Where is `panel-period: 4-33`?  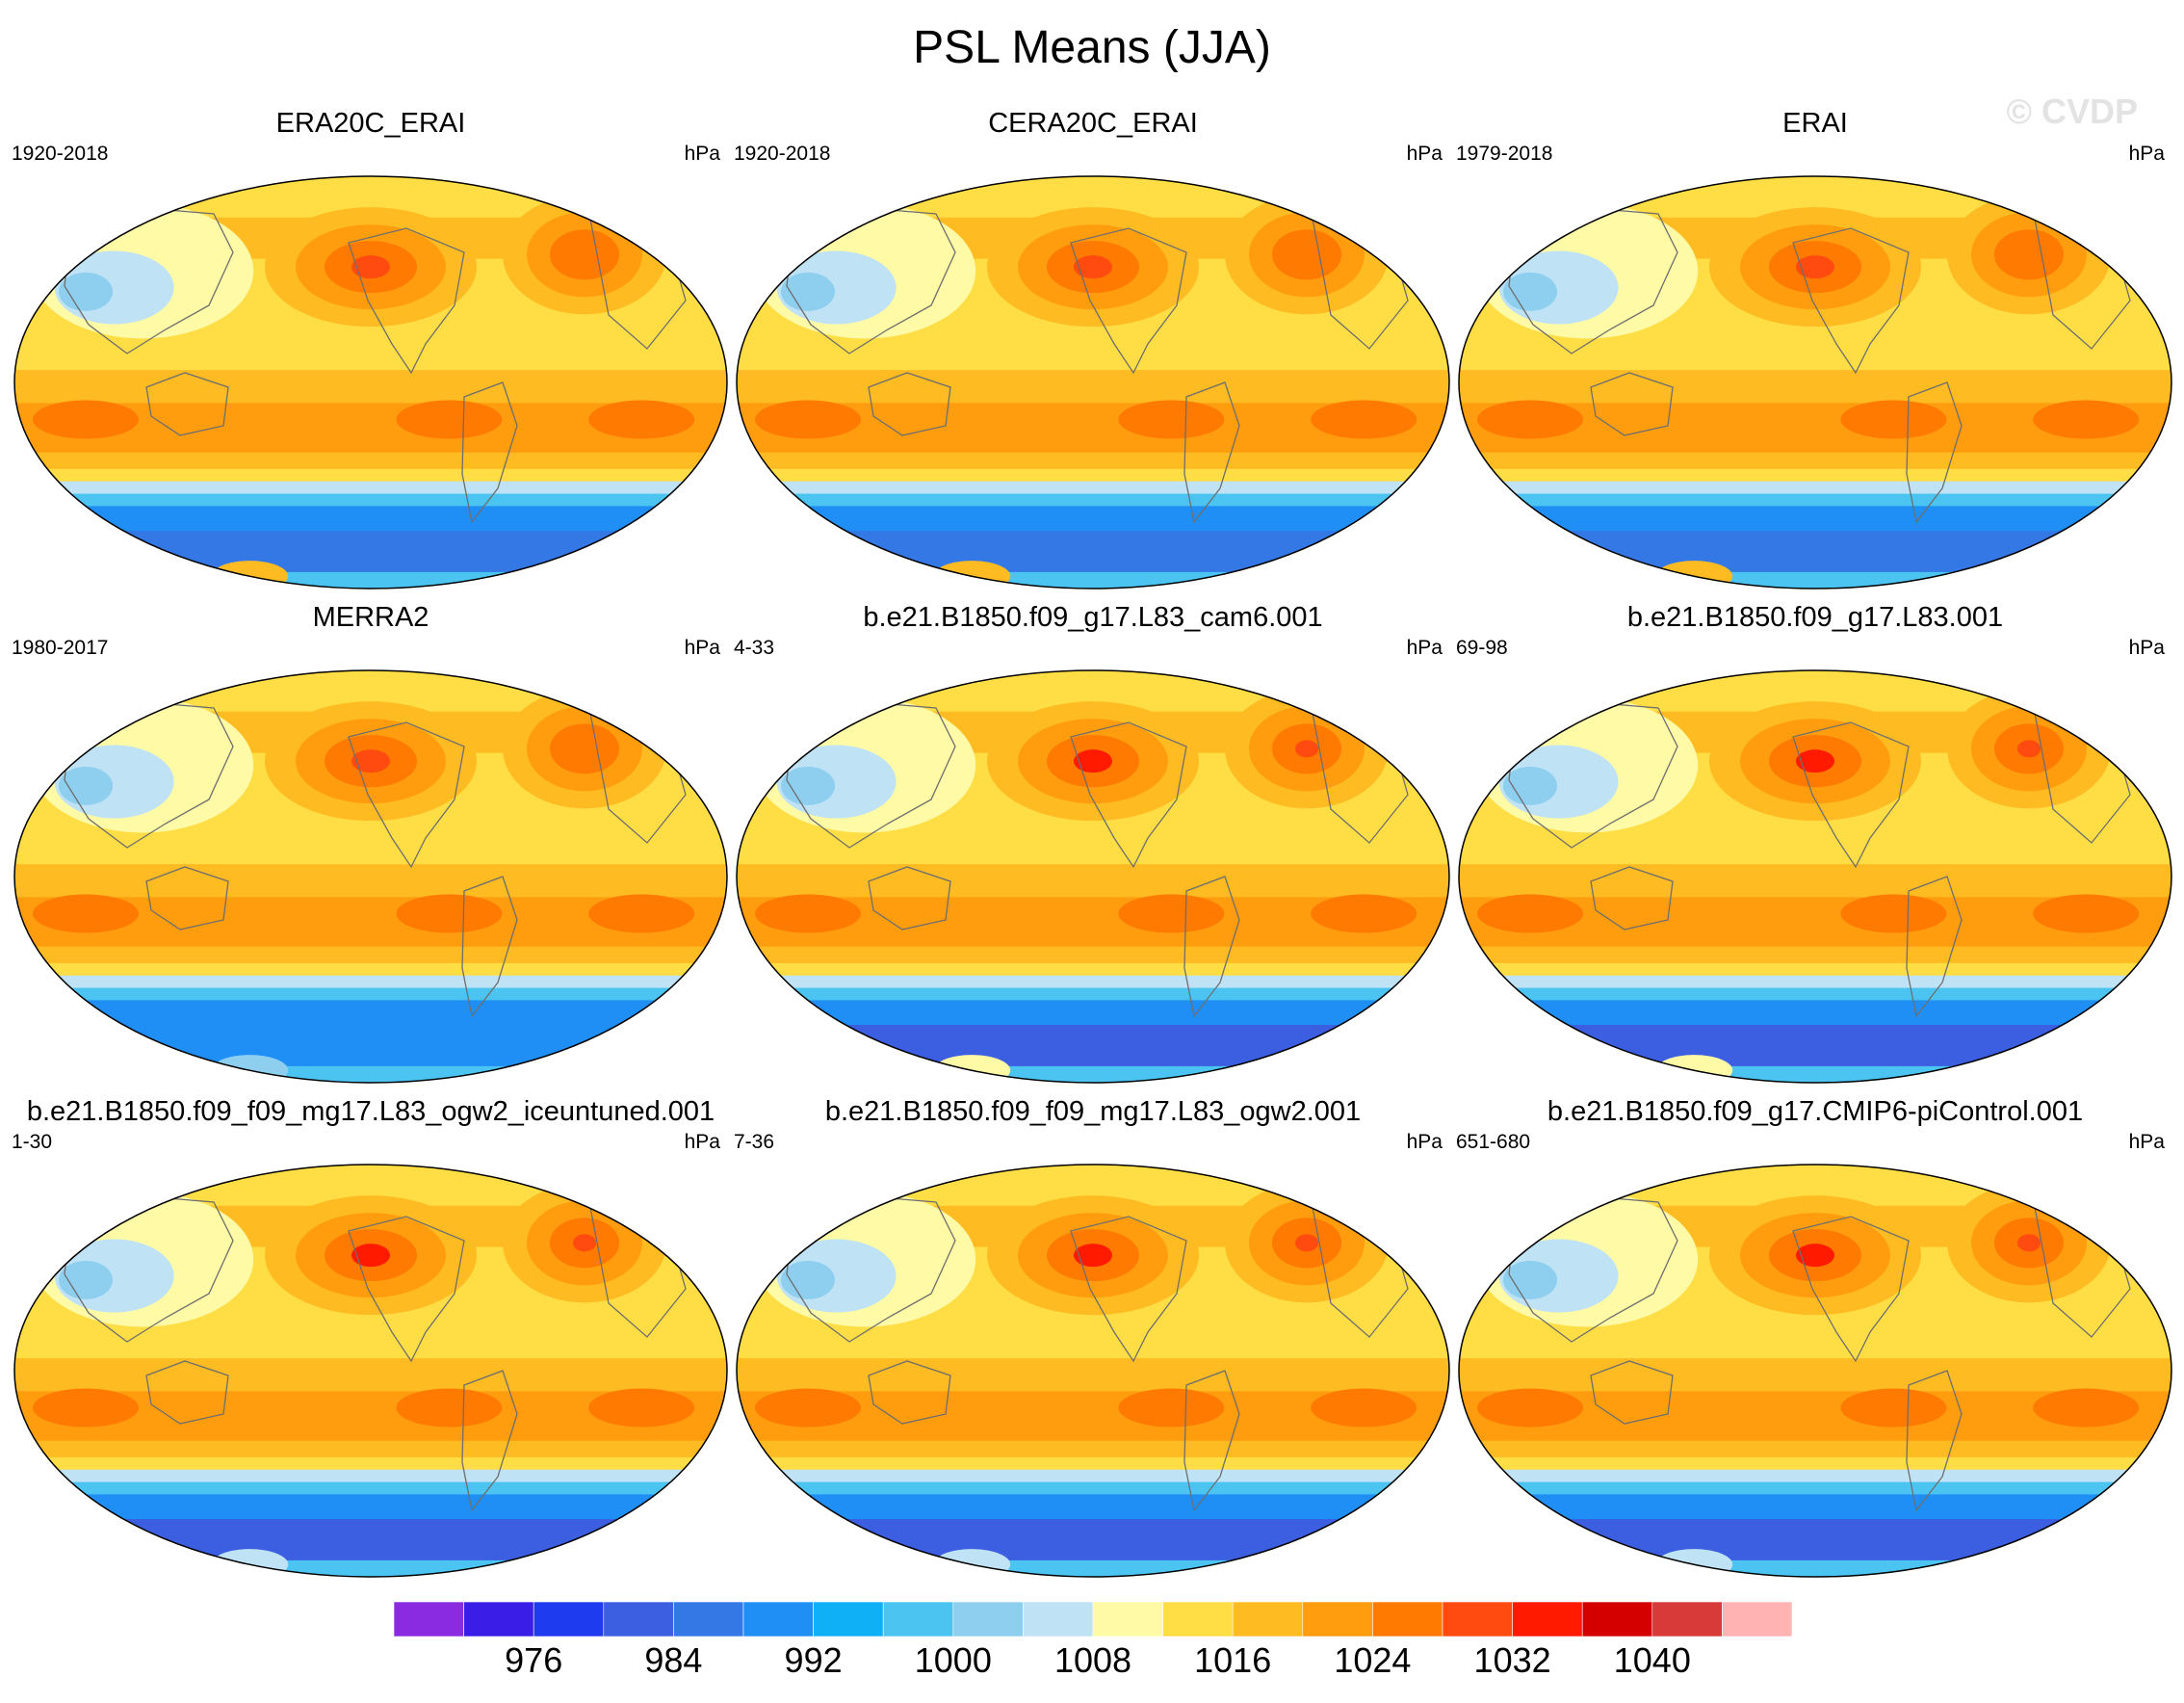
panel-period: 4-33 is located at coordinates (754, 648).